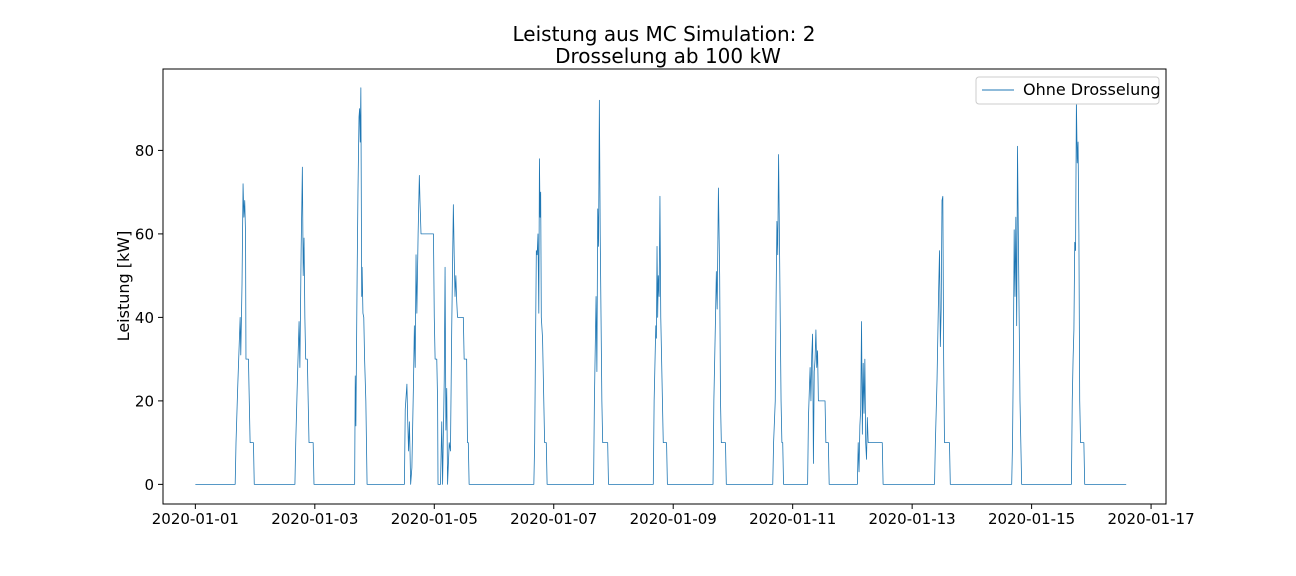 This screenshot has height=576, width=1296. Describe the element at coordinates (434, 519) in the screenshot. I see `x-tick-label: 2020-01-05` at that location.